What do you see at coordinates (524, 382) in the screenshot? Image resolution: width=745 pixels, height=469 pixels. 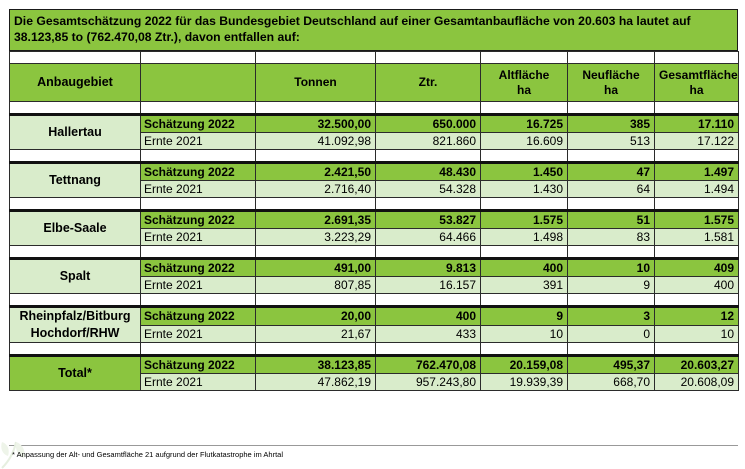 I see `harvest-altflaeche: 19.939,39` at bounding box center [524, 382].